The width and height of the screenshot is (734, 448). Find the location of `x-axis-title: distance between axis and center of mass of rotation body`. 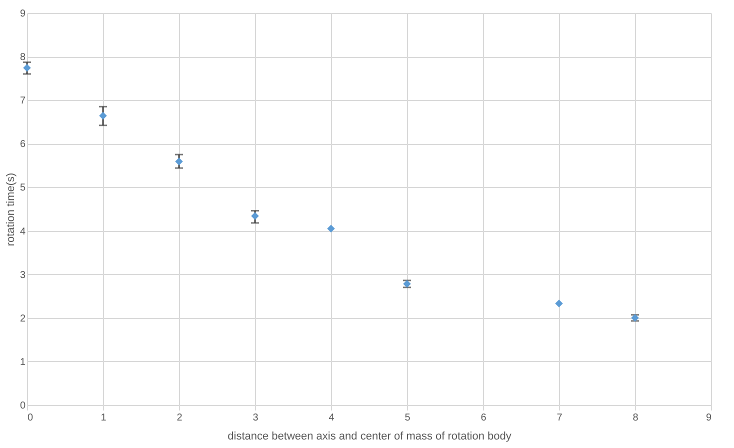

x-axis-title: distance between axis and center of mass of rotation body is located at coordinates (370, 436).